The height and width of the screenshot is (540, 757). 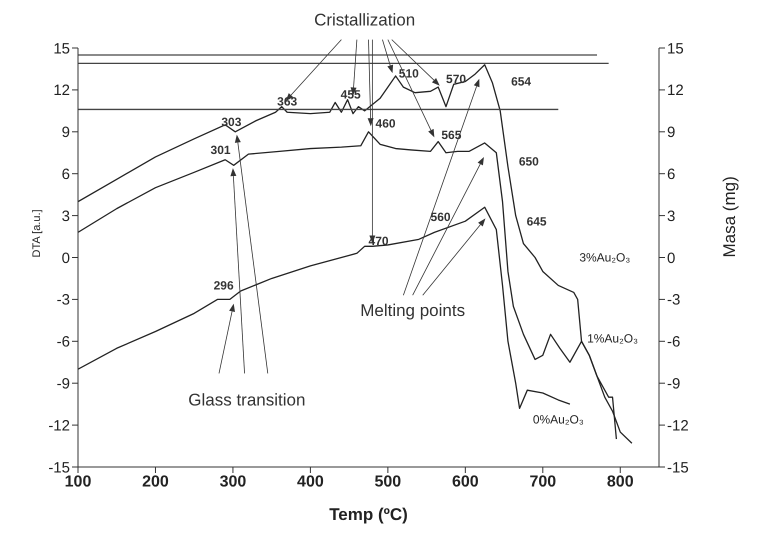 I want to click on y2-axis-title: Masa (mg), so click(x=730, y=217).